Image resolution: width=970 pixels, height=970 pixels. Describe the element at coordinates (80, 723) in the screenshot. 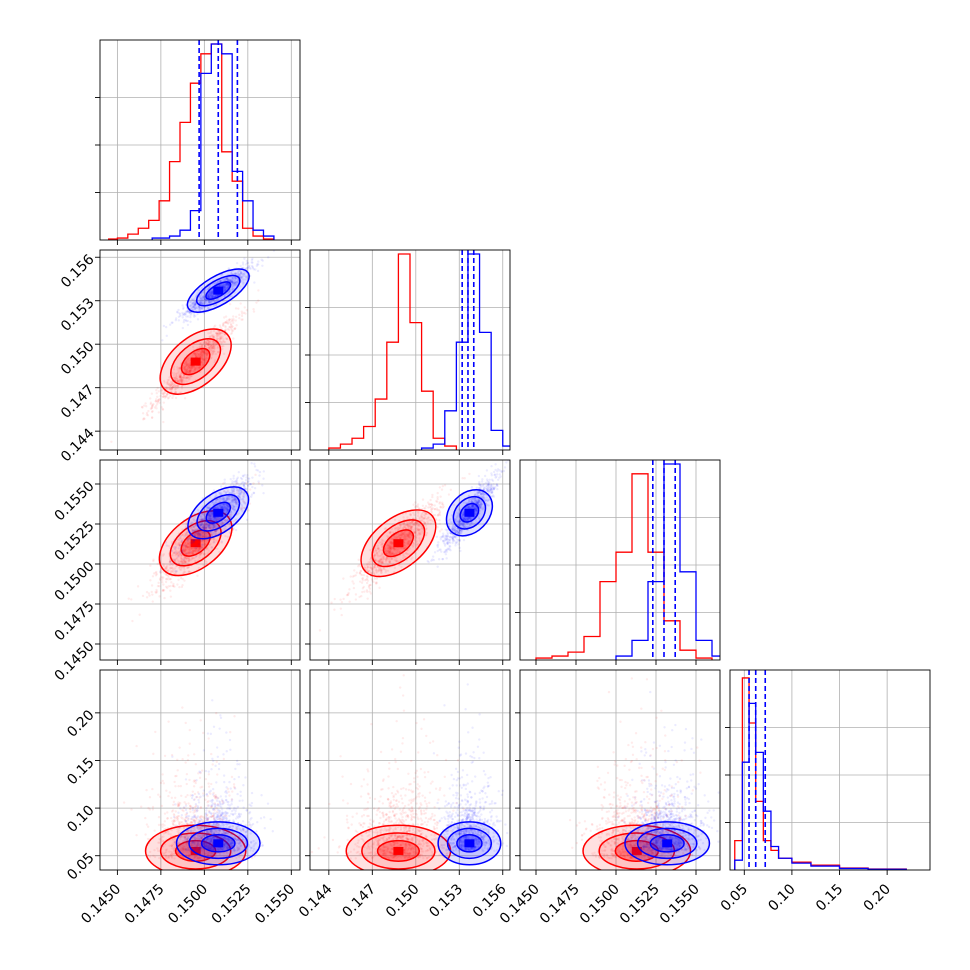

I see `y-tick-label: 0.20` at that location.